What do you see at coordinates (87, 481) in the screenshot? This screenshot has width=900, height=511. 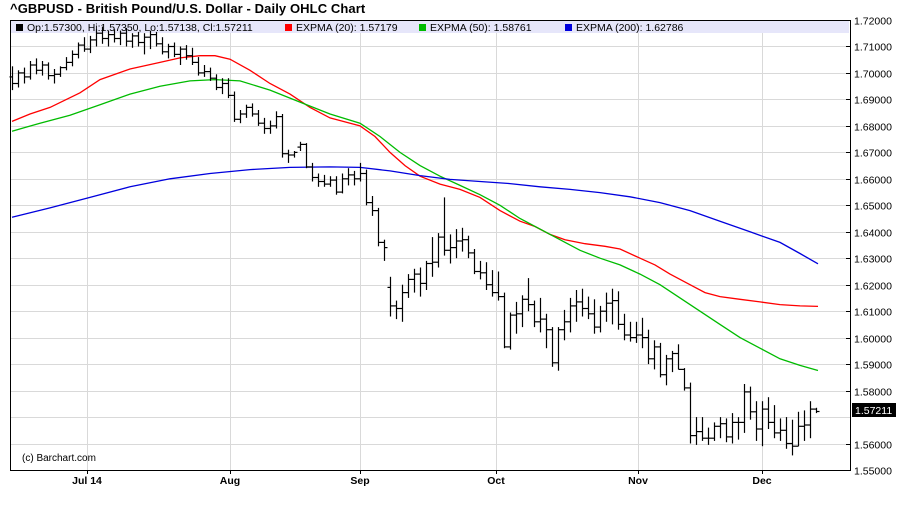 I see `x-tick-label: Jul 14` at bounding box center [87, 481].